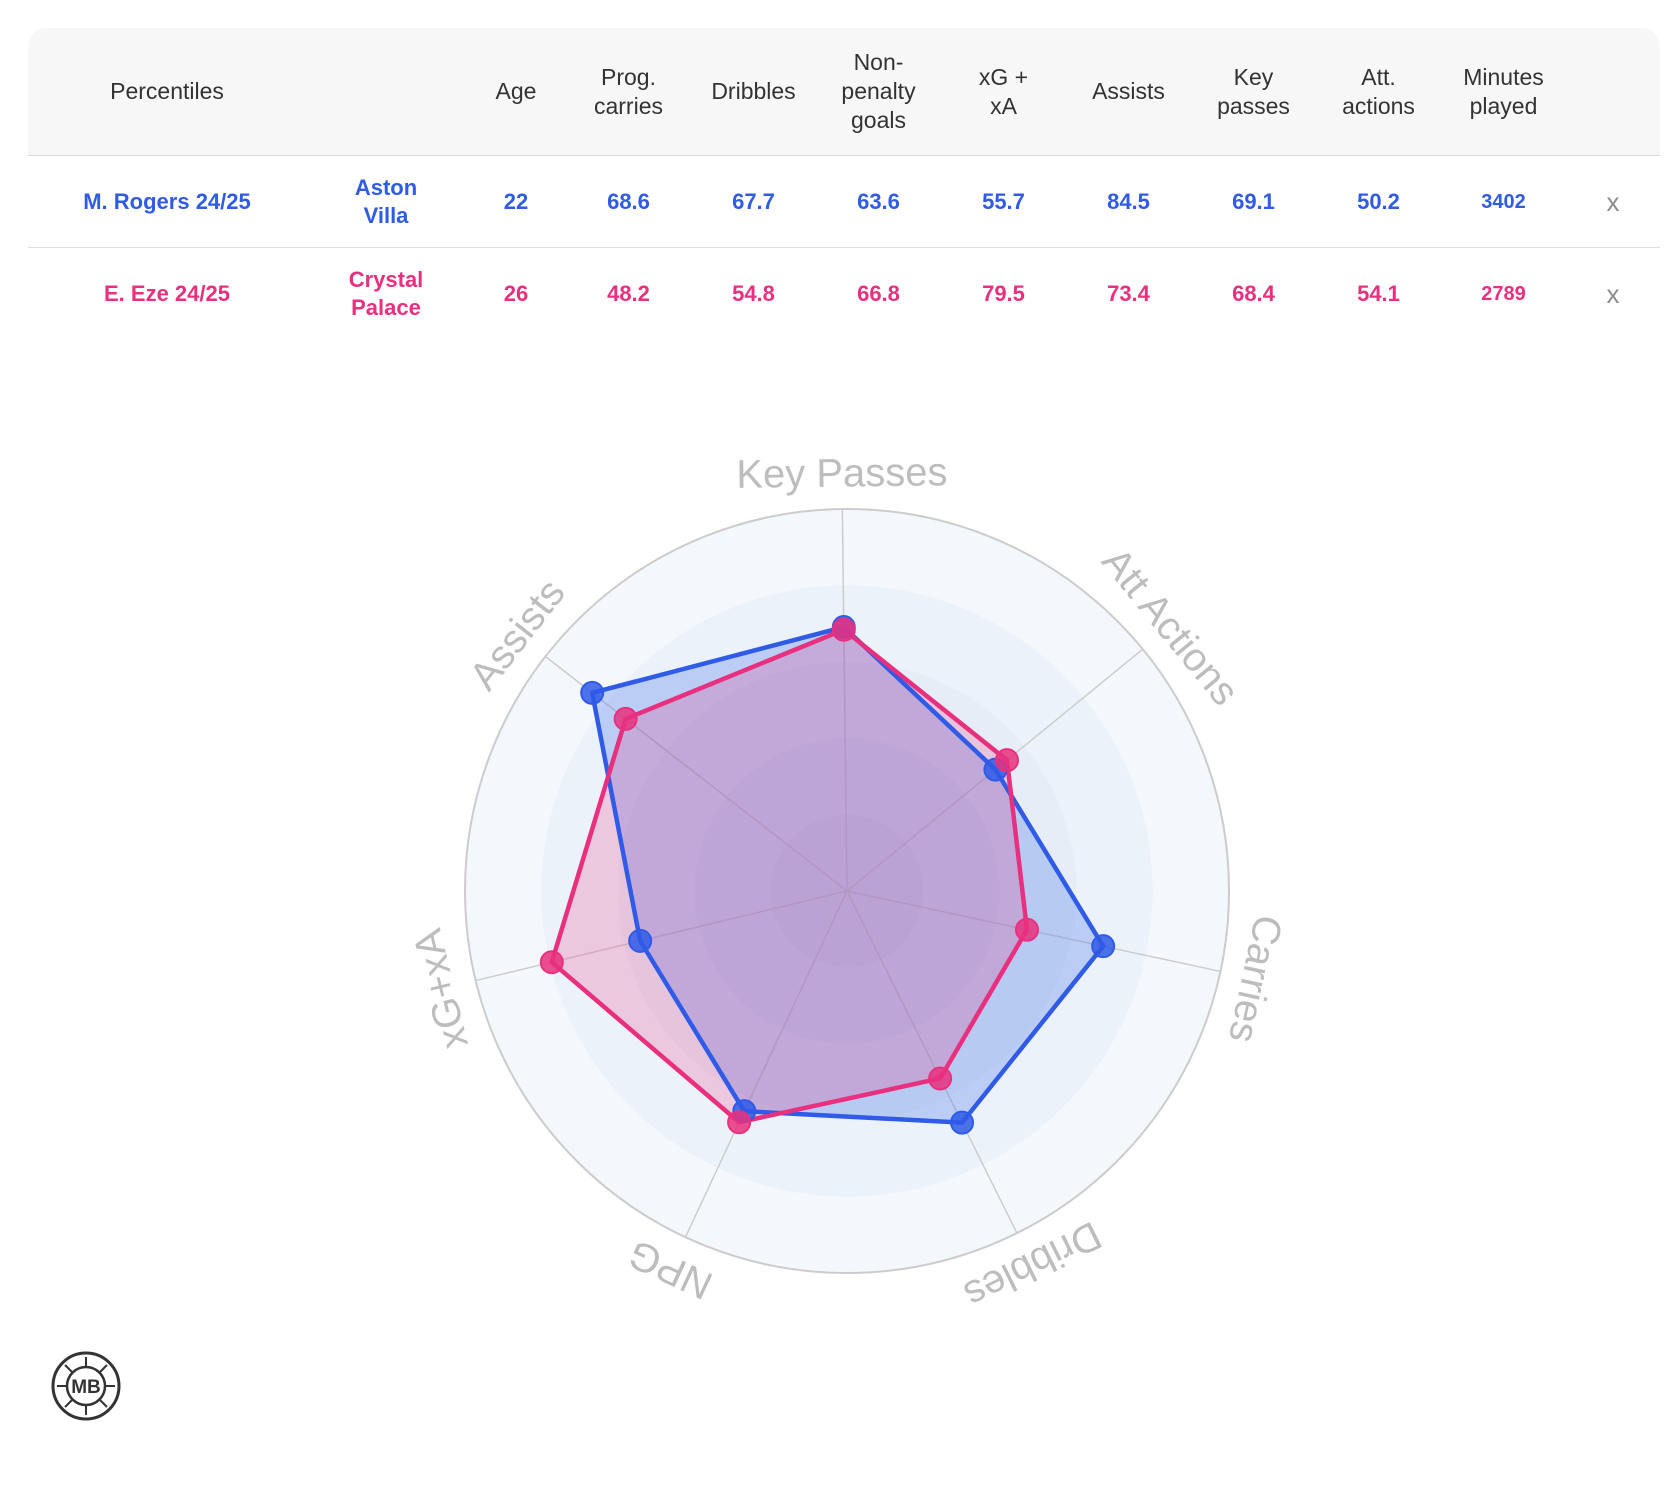  I want to click on header-line: Assists, so click(1128, 91).